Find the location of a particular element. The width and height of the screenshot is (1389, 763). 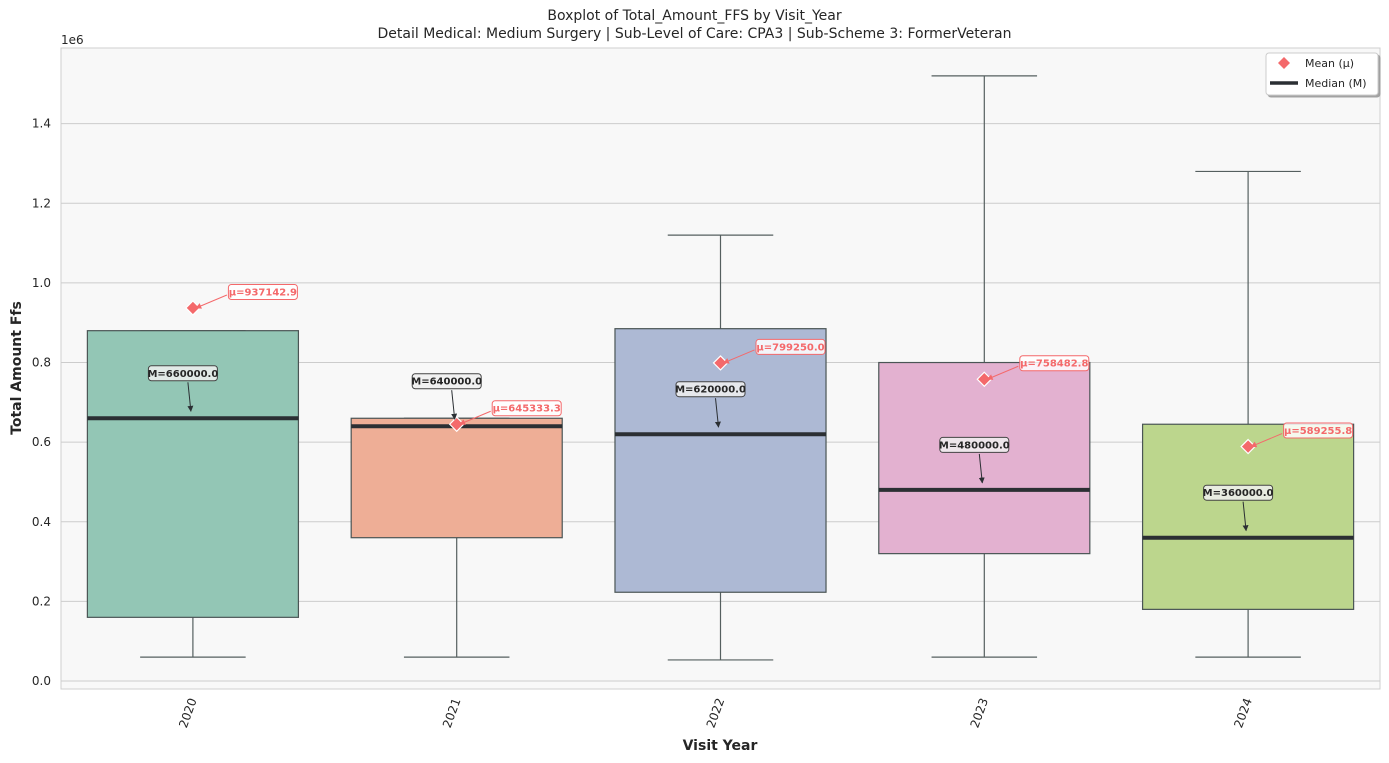

box-2024 is located at coordinates (1248, 414).